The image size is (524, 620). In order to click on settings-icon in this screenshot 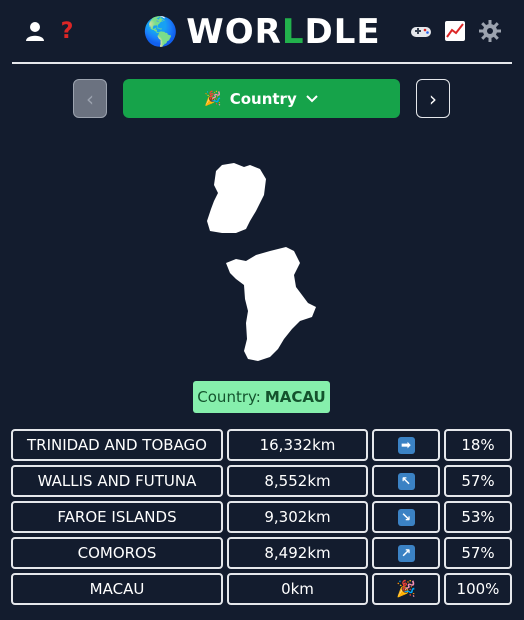, I will do `click(490, 31)`.